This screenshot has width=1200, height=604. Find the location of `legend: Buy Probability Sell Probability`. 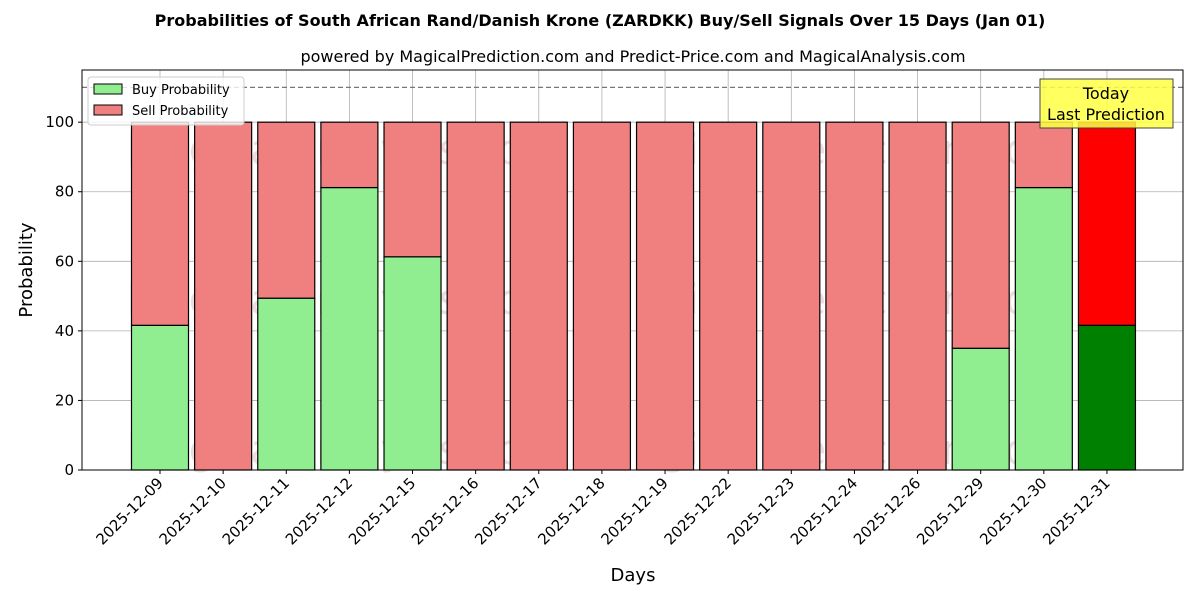

legend: Buy Probability Sell Probability is located at coordinates (166, 101).